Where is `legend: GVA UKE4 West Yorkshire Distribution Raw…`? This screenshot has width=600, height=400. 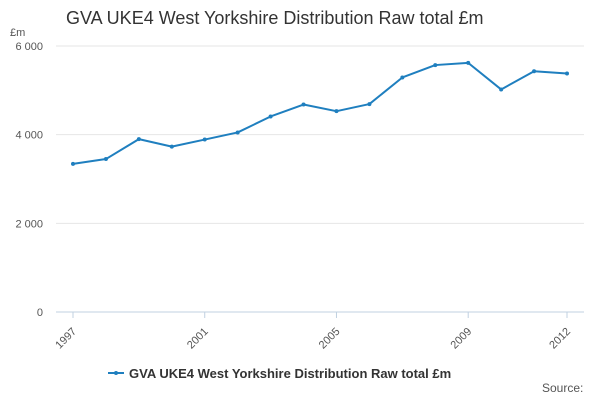
legend: GVA UKE4 West Yorkshire Distribution Raw… is located at coordinates (279, 373).